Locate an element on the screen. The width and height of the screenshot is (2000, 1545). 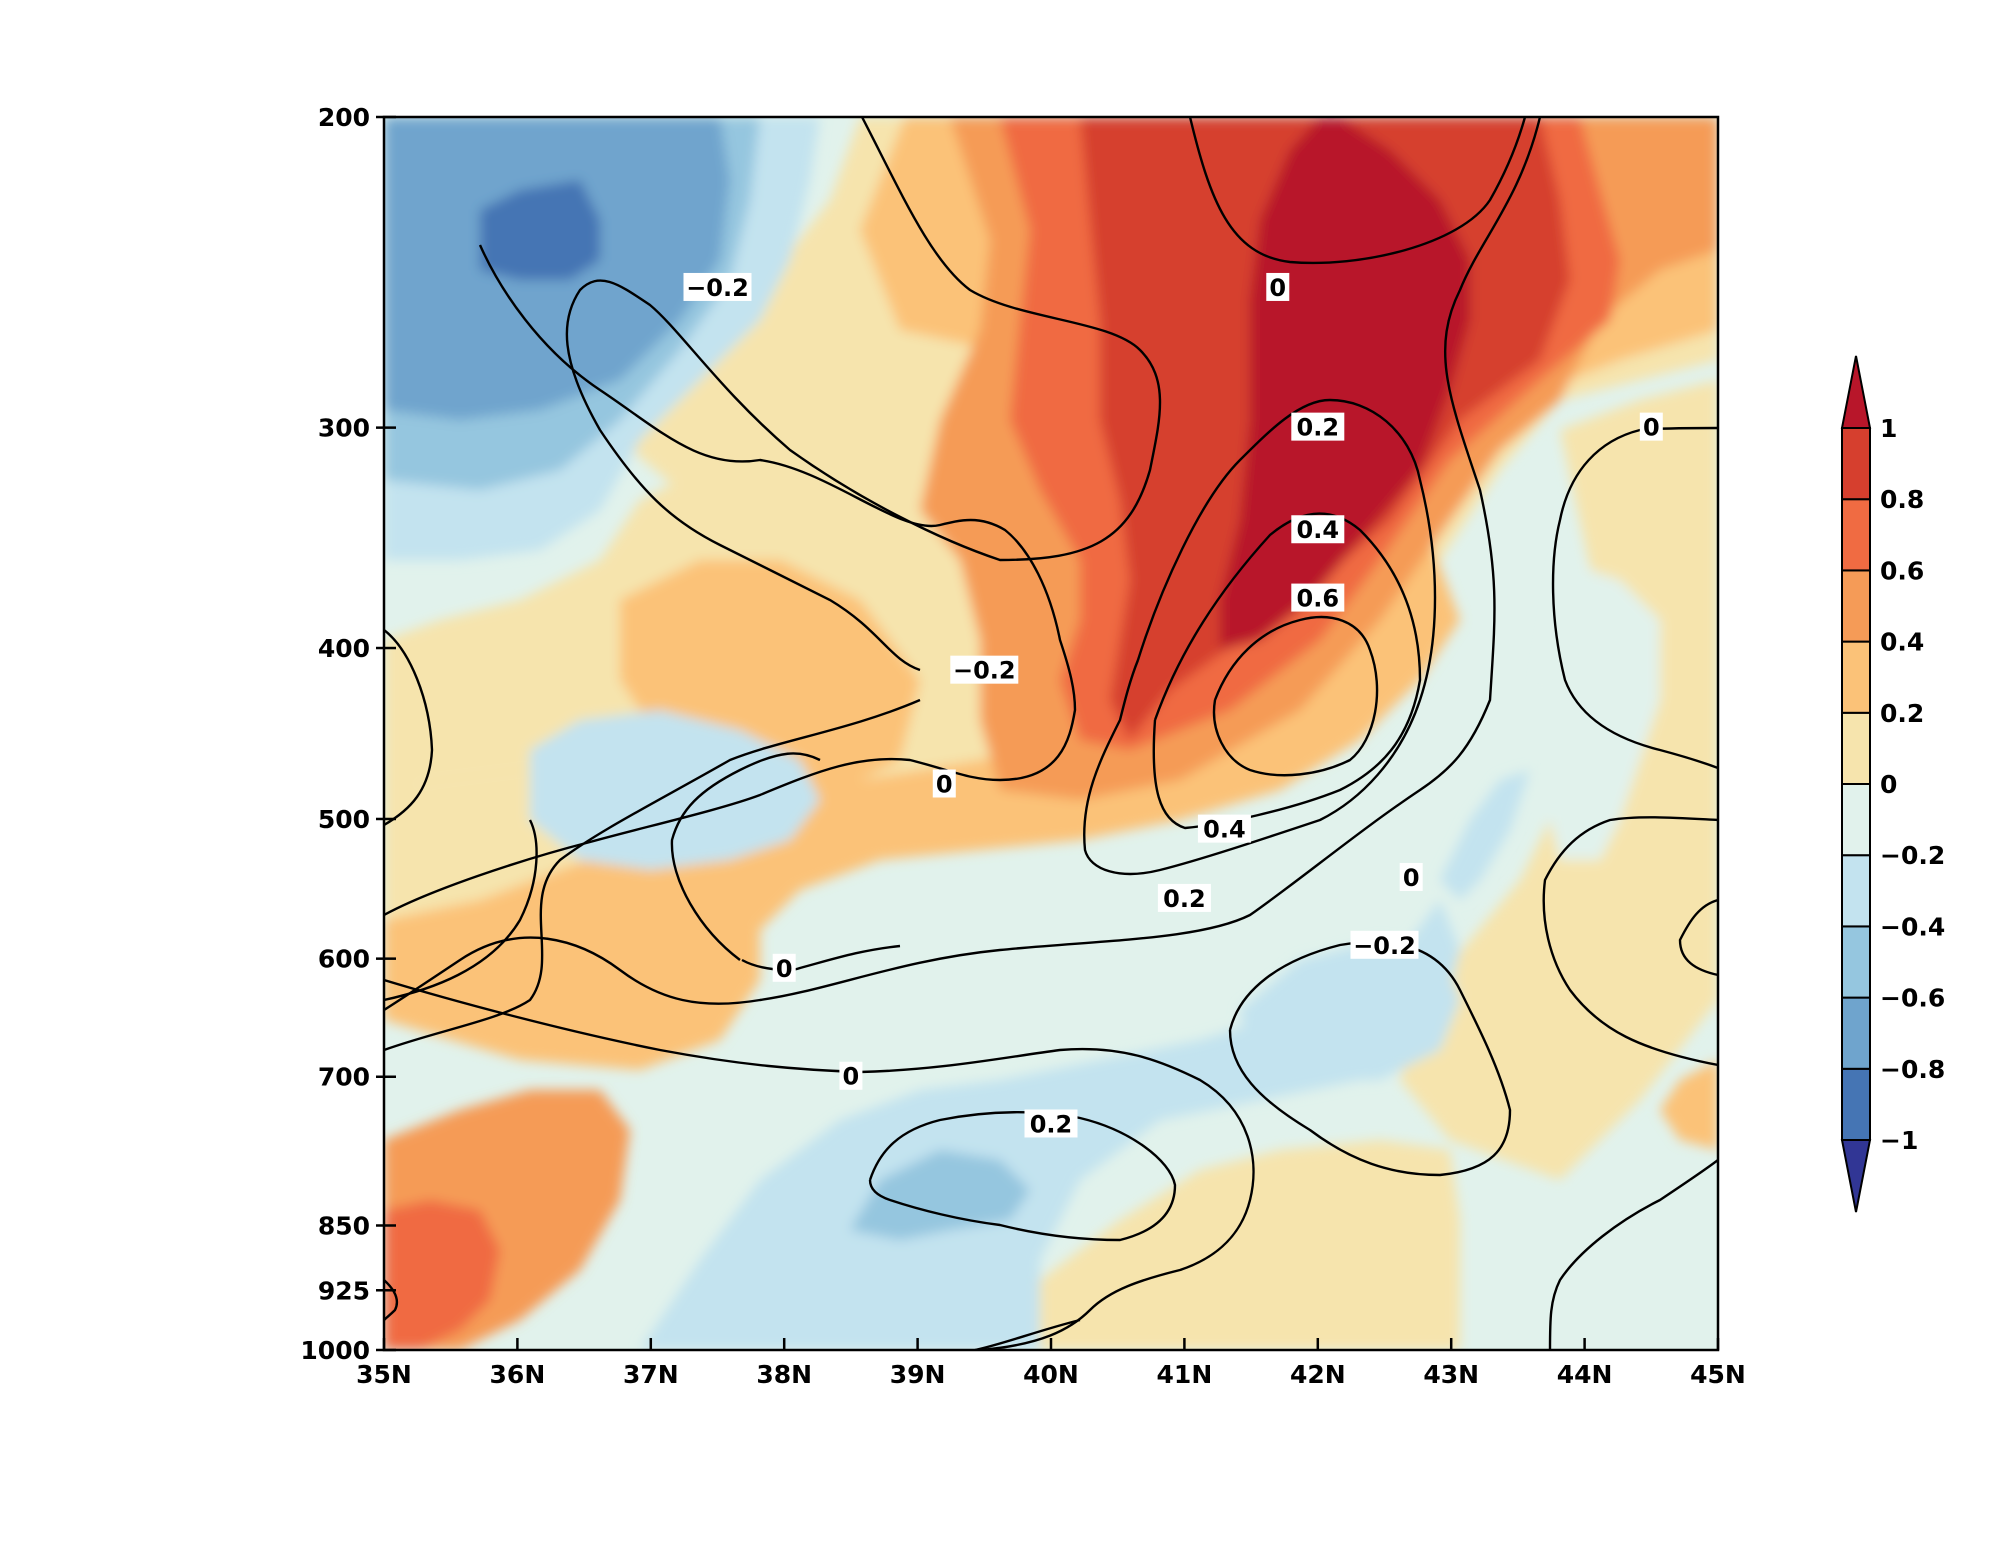
y-tick-label: 300 is located at coordinates (344, 428).